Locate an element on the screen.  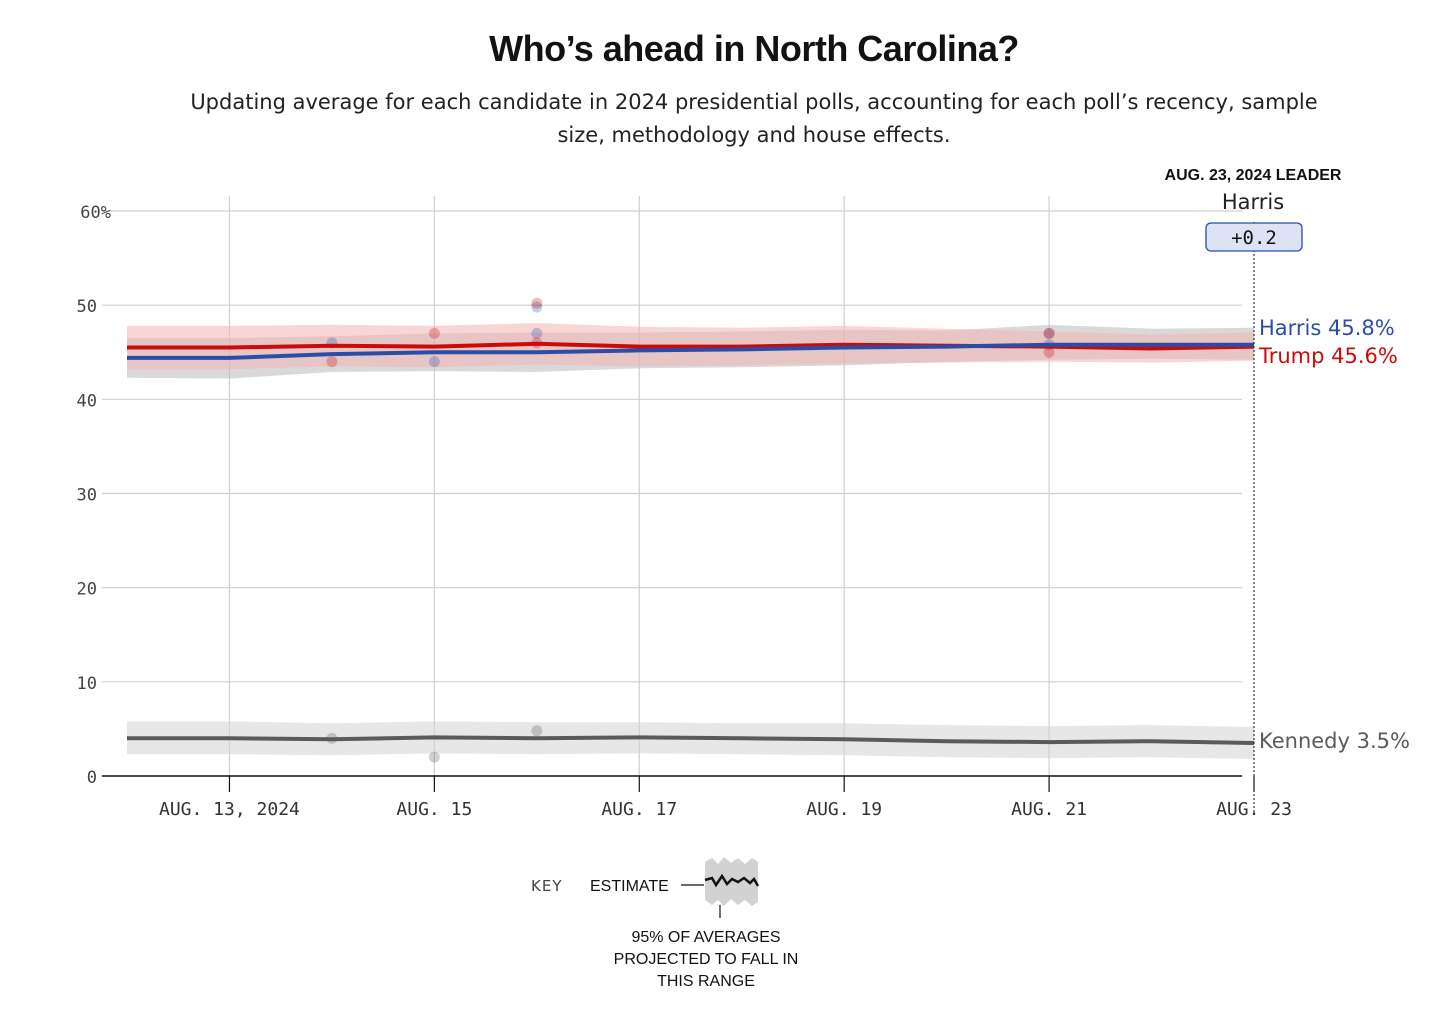
y-axis-ticks: 0 10 20 30 40 50 60% is located at coordinates (94, 495).